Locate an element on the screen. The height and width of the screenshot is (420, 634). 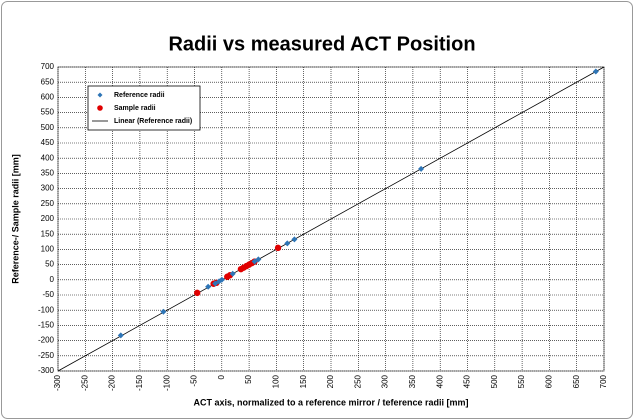
x-tick-label: 200 is located at coordinates (330, 381).